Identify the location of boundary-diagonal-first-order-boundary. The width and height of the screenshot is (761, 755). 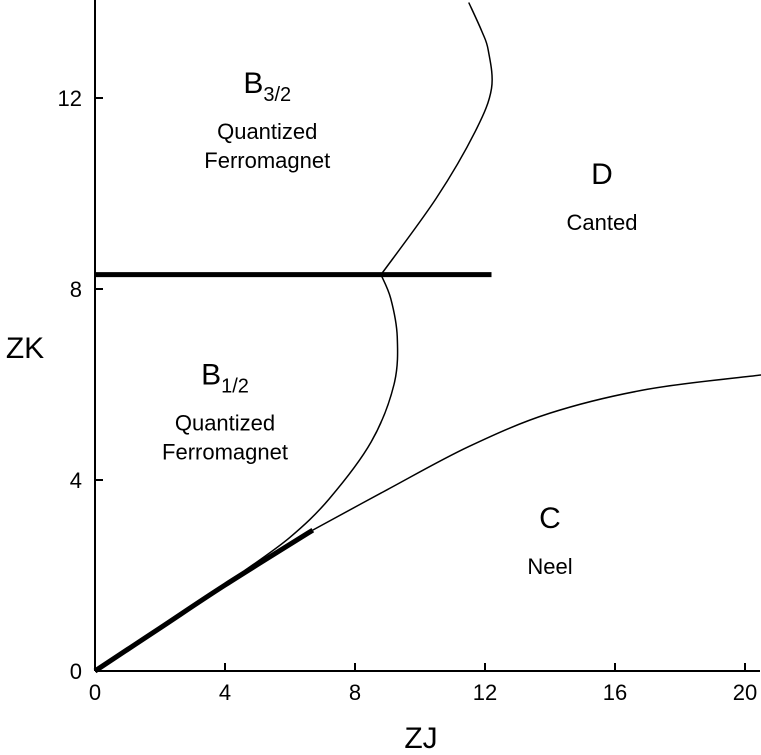
(204, 601).